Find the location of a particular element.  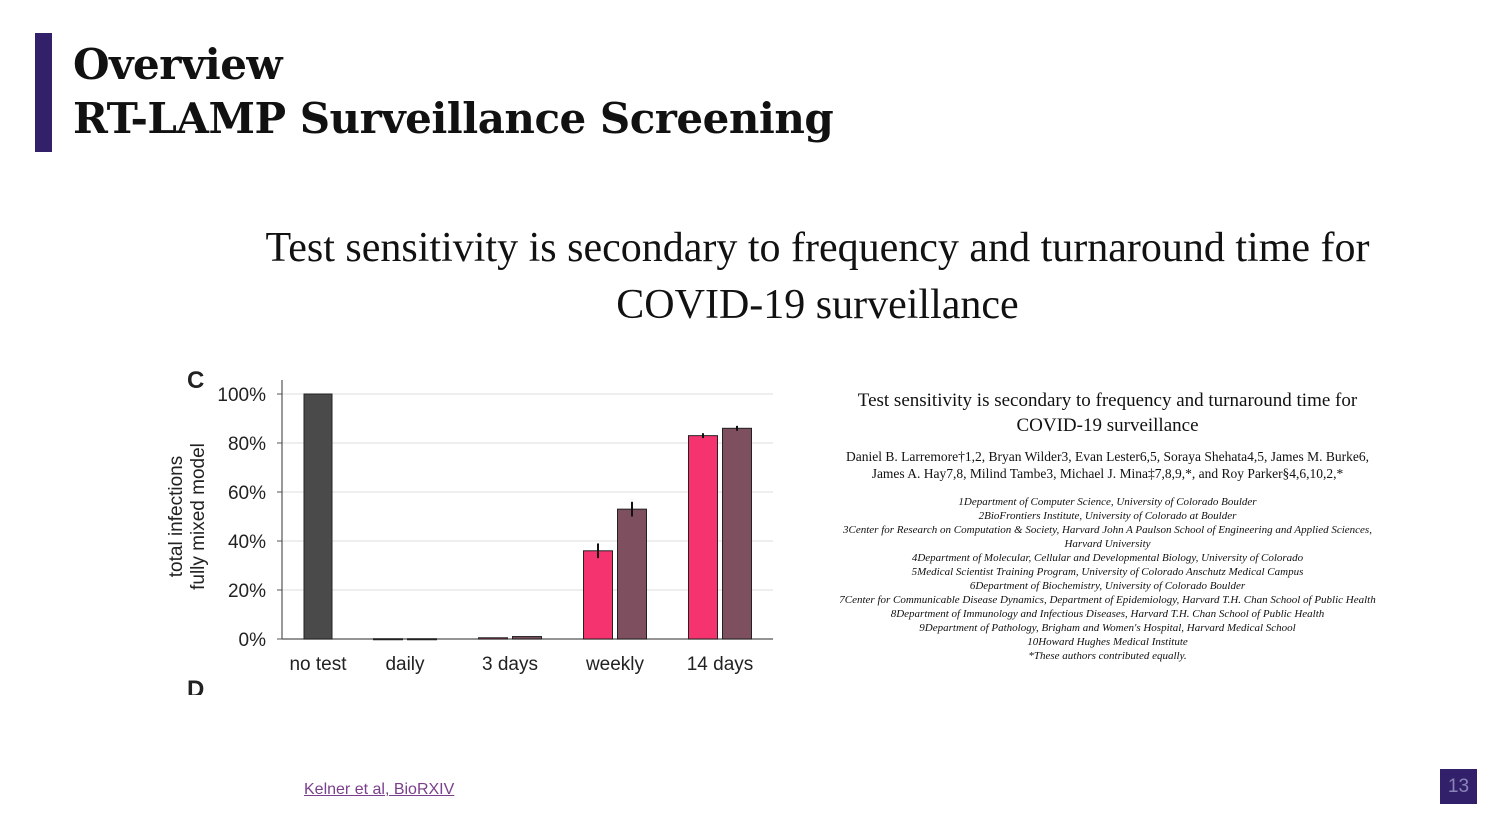

slide-title-line1: Overview is located at coordinates (178, 64).